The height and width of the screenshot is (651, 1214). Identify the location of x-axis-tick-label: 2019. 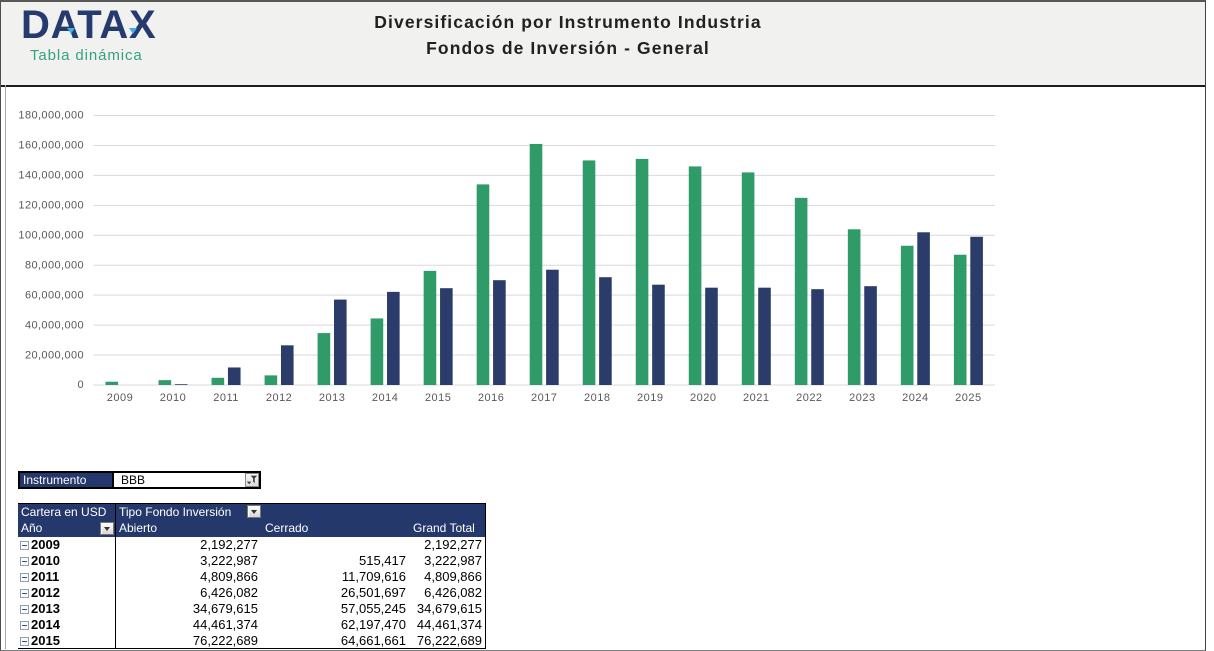
(650, 398).